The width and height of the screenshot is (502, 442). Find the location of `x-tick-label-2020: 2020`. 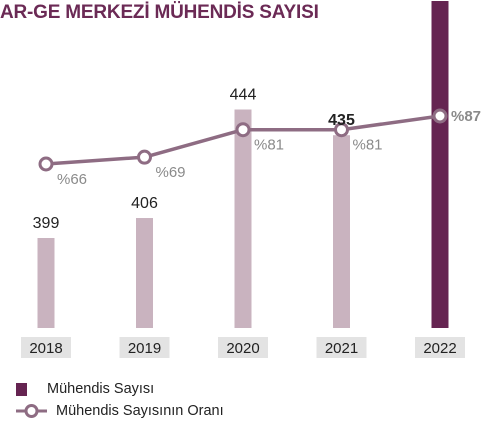

x-tick-label-2020: 2020 is located at coordinates (242, 348).